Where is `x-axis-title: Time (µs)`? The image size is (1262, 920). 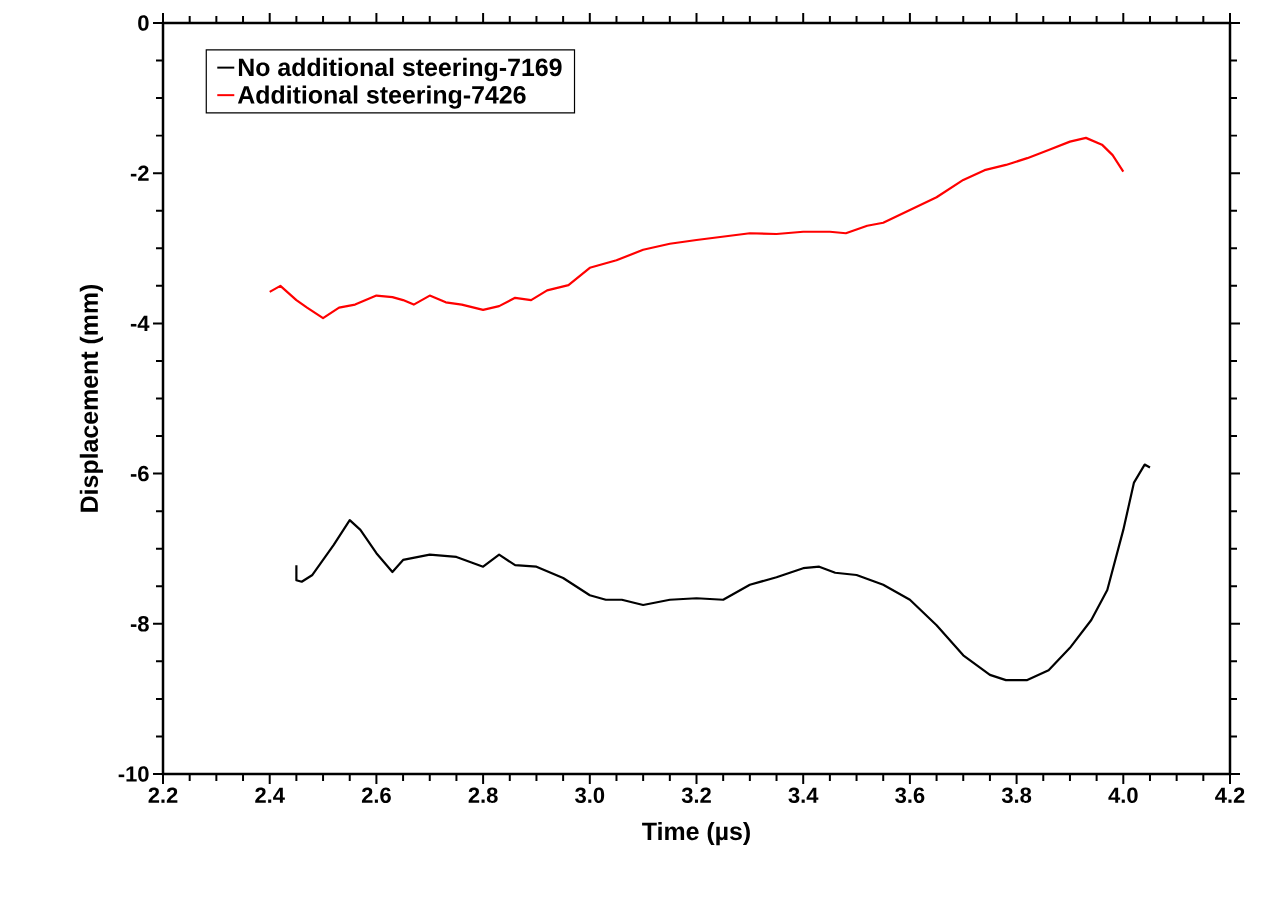 x-axis-title: Time (µs) is located at coordinates (696, 833).